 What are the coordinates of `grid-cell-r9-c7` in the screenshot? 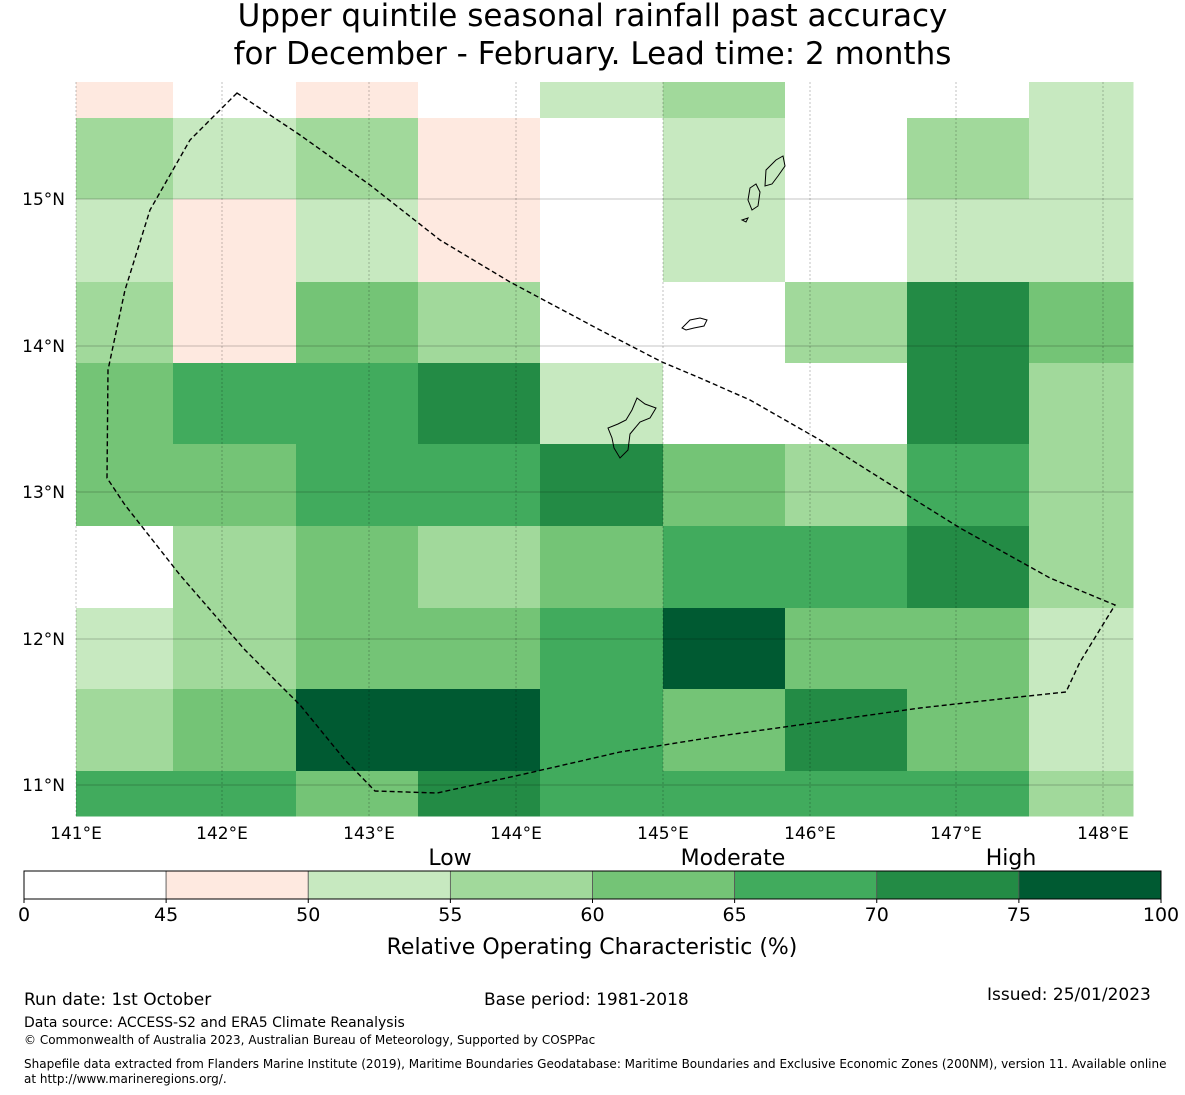 It's located at (968, 794).